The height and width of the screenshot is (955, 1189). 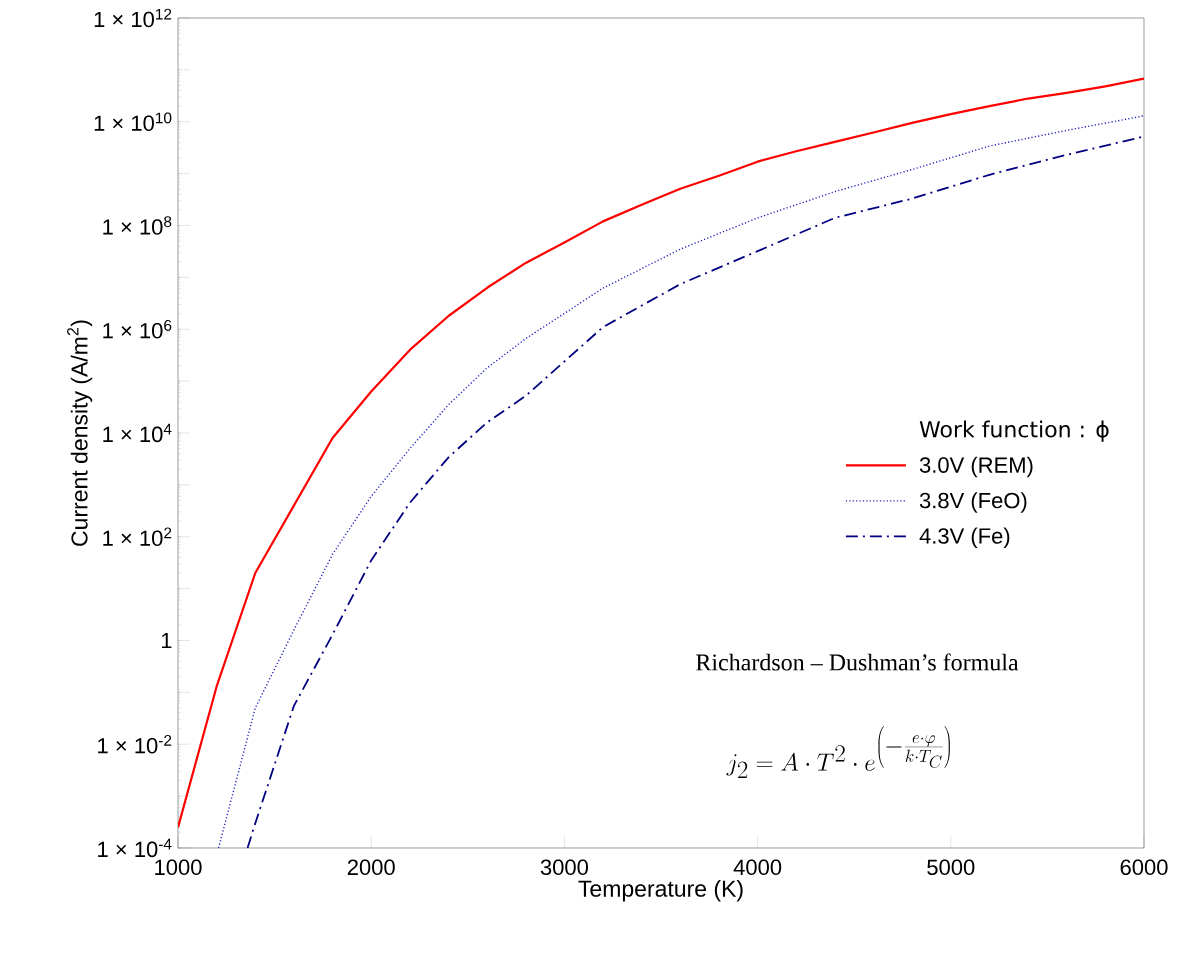 I want to click on y-axis-title: Current density (A/m$^{2}$), so click(x=80, y=433).